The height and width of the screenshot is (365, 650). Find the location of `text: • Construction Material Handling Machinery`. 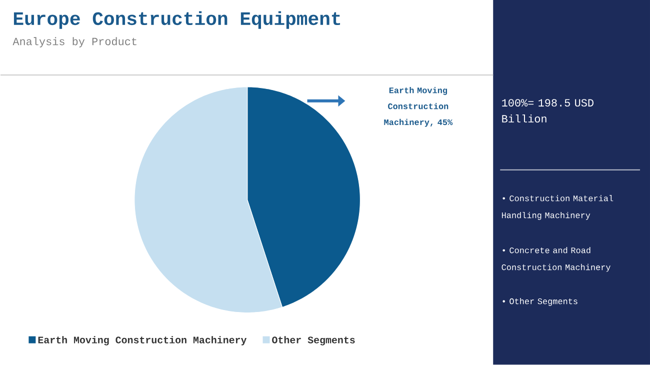

text: • Construction Material Handling Machinery is located at coordinates (558, 207).